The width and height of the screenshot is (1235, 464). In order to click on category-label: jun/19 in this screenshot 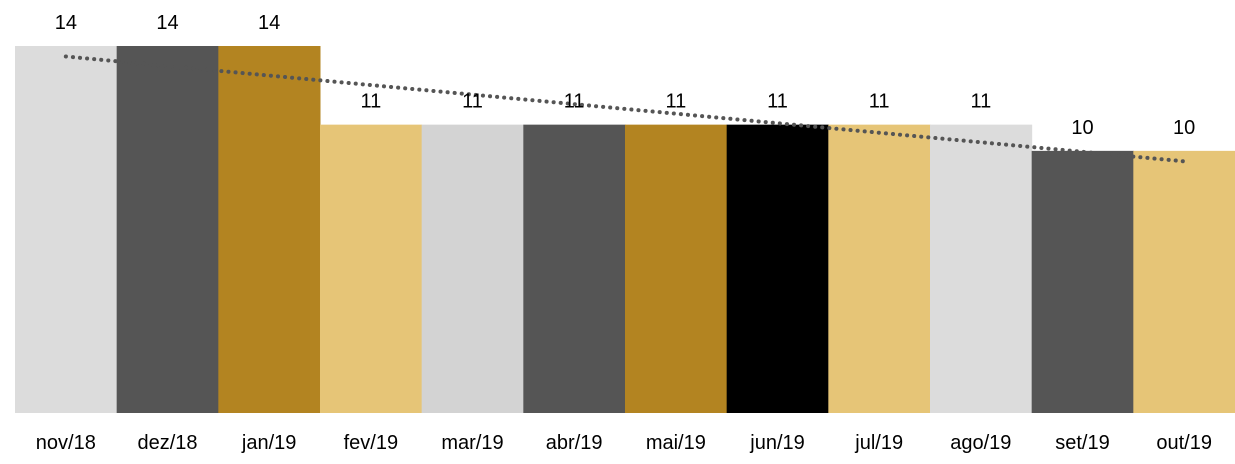, I will do `click(777, 443)`.